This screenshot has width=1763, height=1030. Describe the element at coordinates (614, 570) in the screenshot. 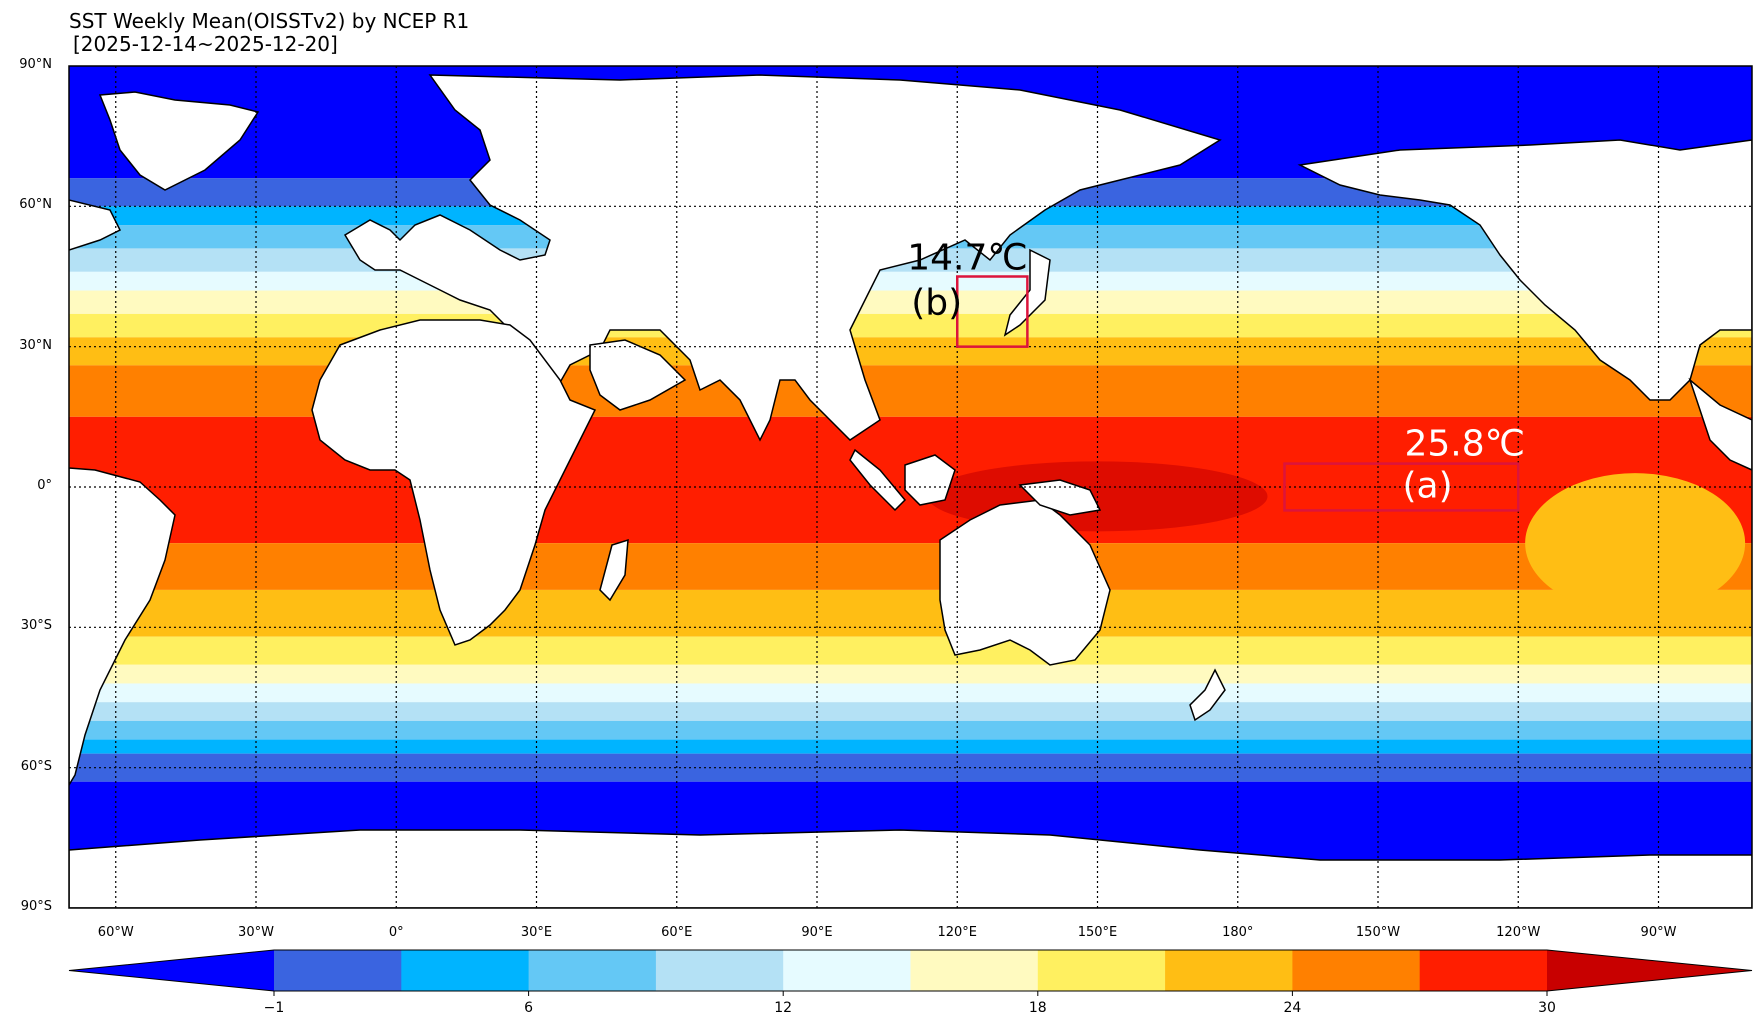

I see `land-madagascar` at that location.